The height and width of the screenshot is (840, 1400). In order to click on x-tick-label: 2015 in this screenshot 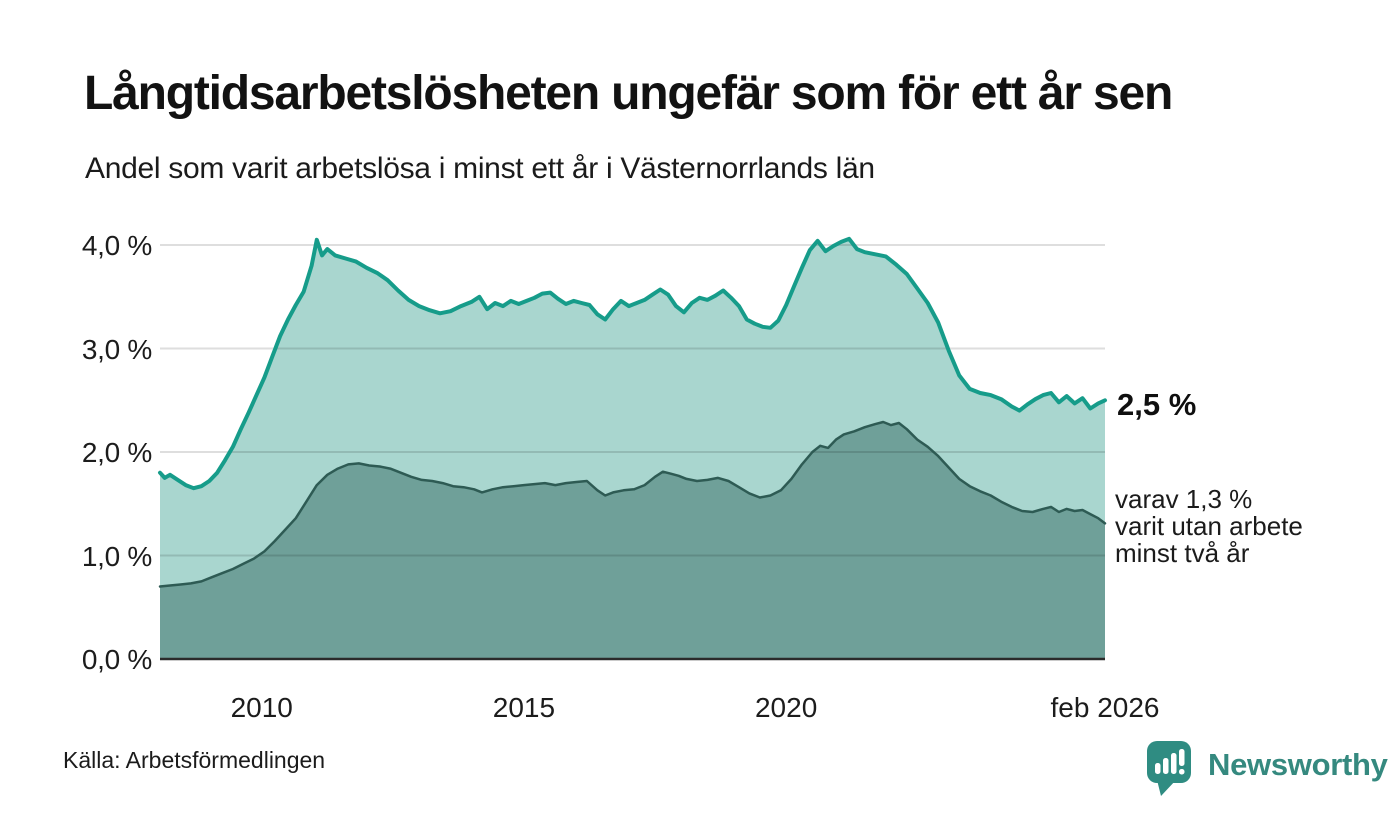, I will do `click(524, 707)`.